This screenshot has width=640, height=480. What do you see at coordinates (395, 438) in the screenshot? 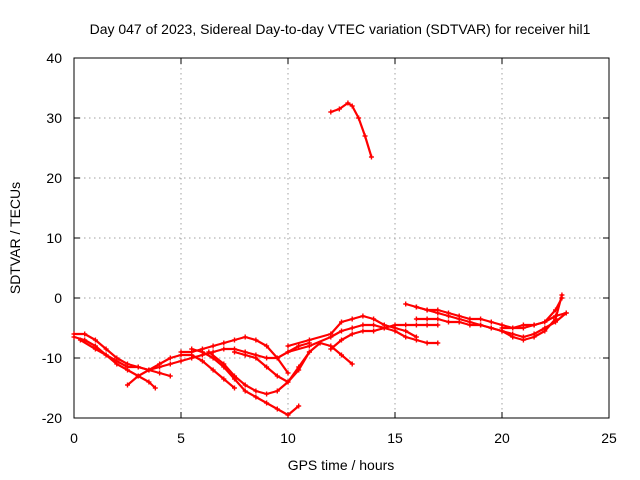
I see `x-tick-label-15: 15` at bounding box center [395, 438].